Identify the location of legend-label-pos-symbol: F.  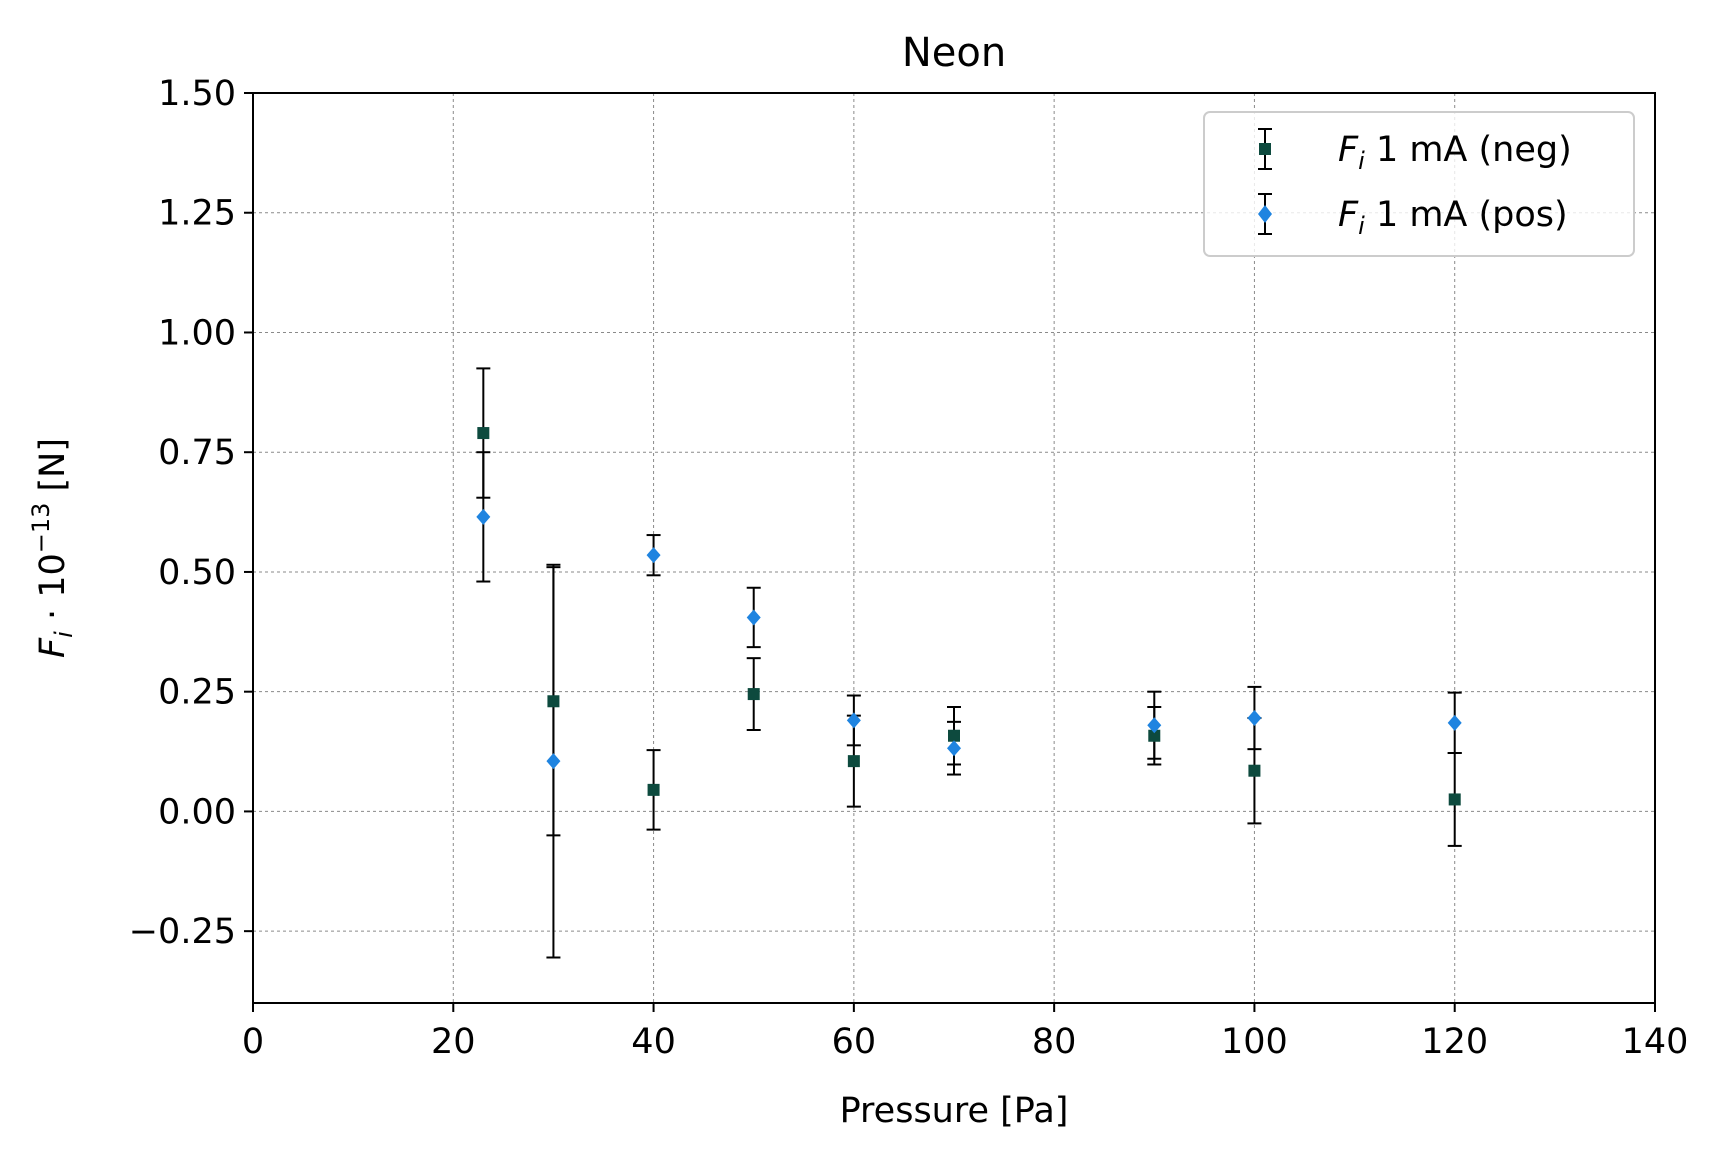
(1348, 215).